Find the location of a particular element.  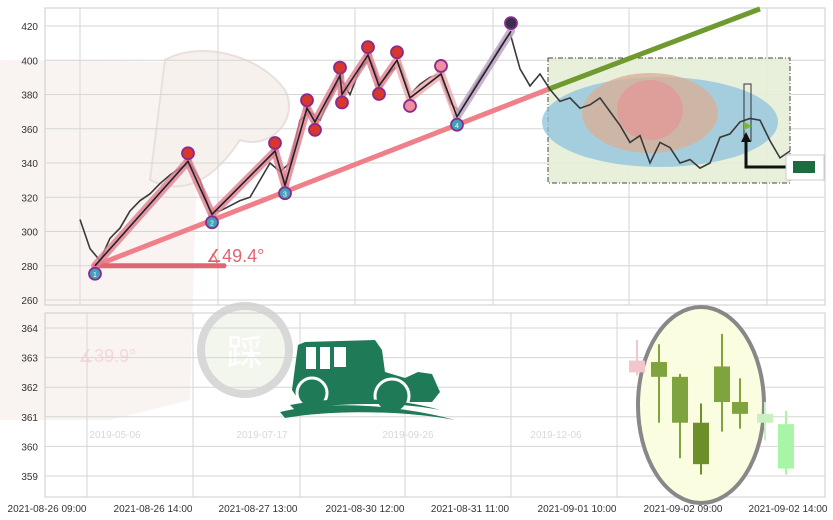

watermark-date: 2019-12-06 is located at coordinates (556, 435).